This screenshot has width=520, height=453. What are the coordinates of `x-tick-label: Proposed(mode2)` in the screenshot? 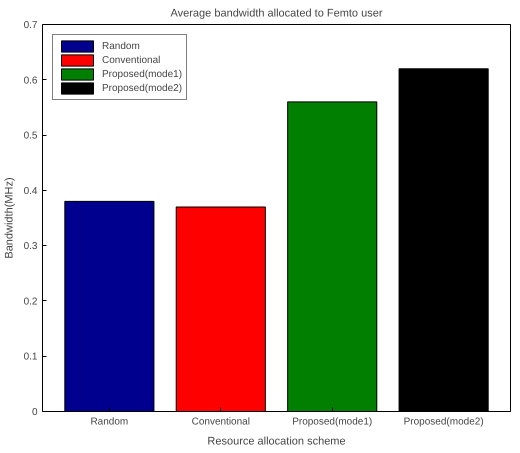 It's located at (444, 422).